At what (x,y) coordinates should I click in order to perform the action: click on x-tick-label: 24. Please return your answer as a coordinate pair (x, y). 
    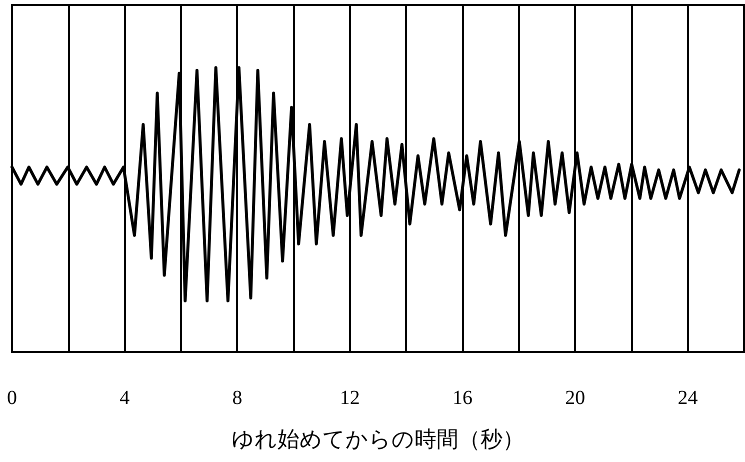
    Looking at the image, I should click on (688, 398).